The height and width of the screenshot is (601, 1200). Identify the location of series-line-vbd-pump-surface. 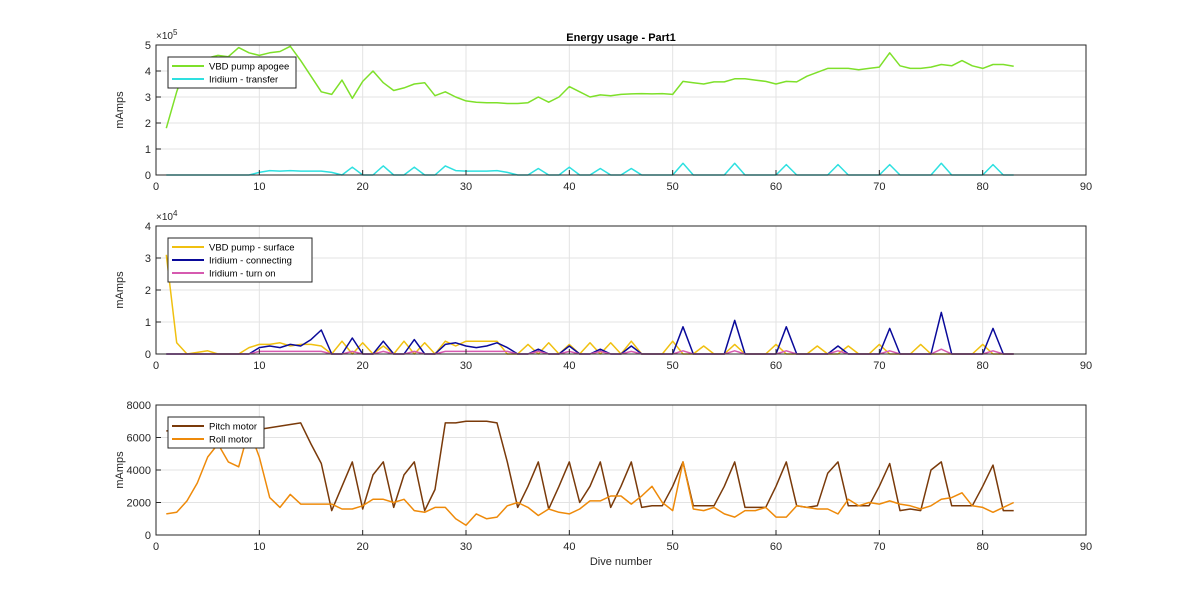
(589, 304).